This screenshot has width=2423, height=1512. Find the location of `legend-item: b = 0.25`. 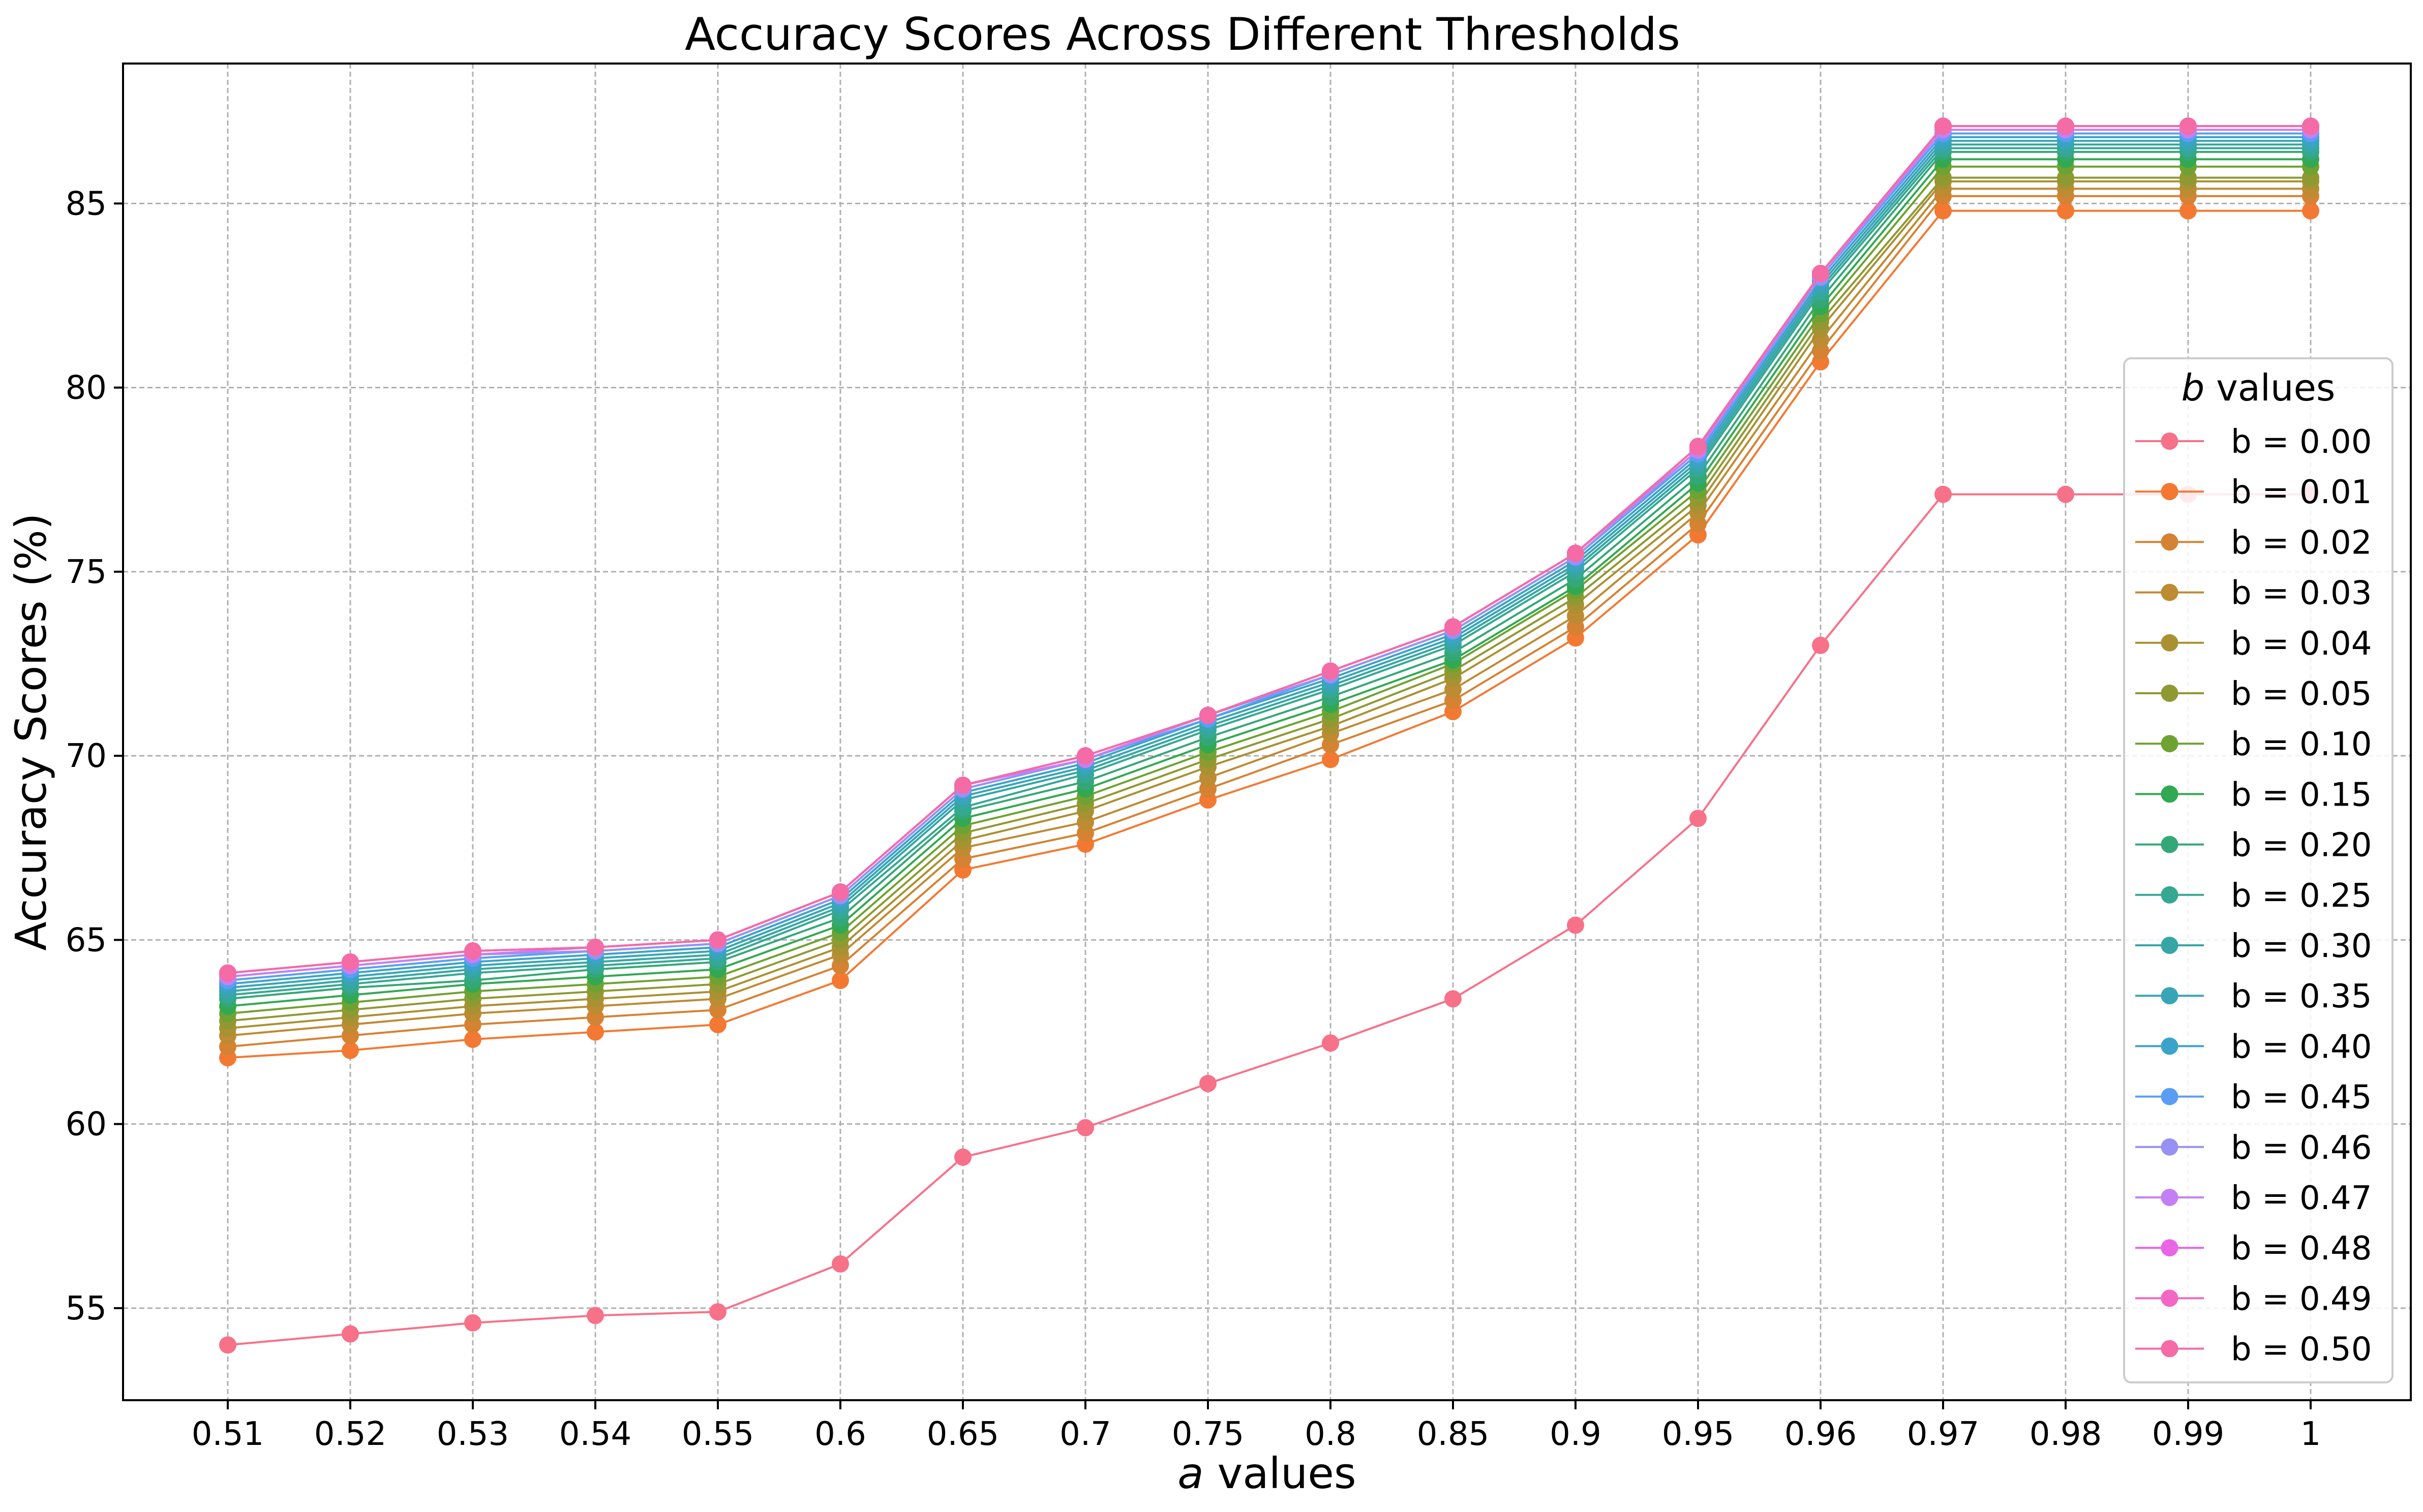

legend-item: b = 0.25 is located at coordinates (2254, 896).